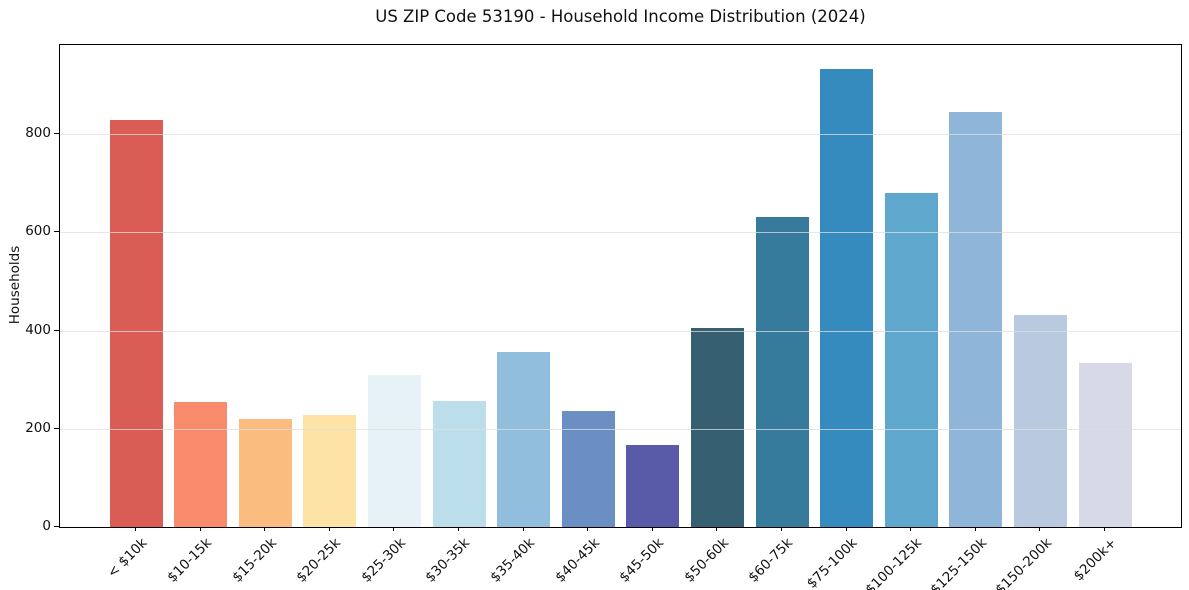 The image size is (1189, 590). Describe the element at coordinates (38, 133) in the screenshot. I see `y-tick-label: 800` at that location.